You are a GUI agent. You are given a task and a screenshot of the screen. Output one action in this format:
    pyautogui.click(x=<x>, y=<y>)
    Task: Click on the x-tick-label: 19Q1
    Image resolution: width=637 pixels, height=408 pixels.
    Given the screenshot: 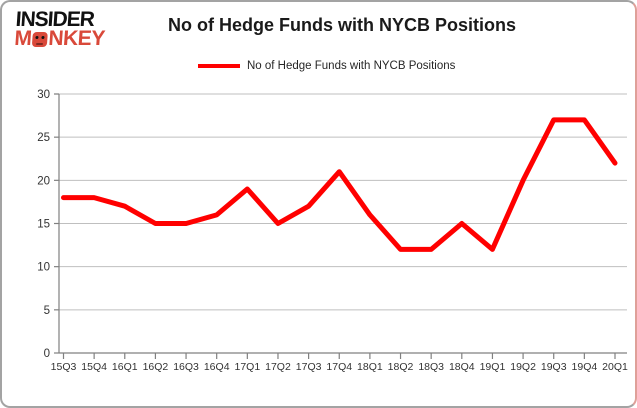 What is the action you would take?
    pyautogui.click(x=493, y=367)
    